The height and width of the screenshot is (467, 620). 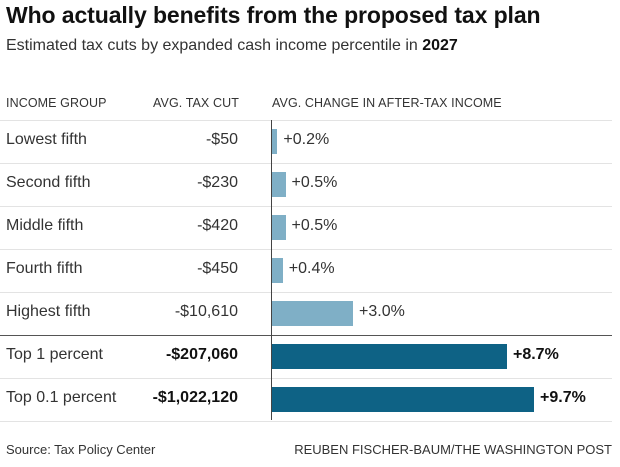 I want to click on income-group-label: Lowest fifth, so click(x=46, y=139).